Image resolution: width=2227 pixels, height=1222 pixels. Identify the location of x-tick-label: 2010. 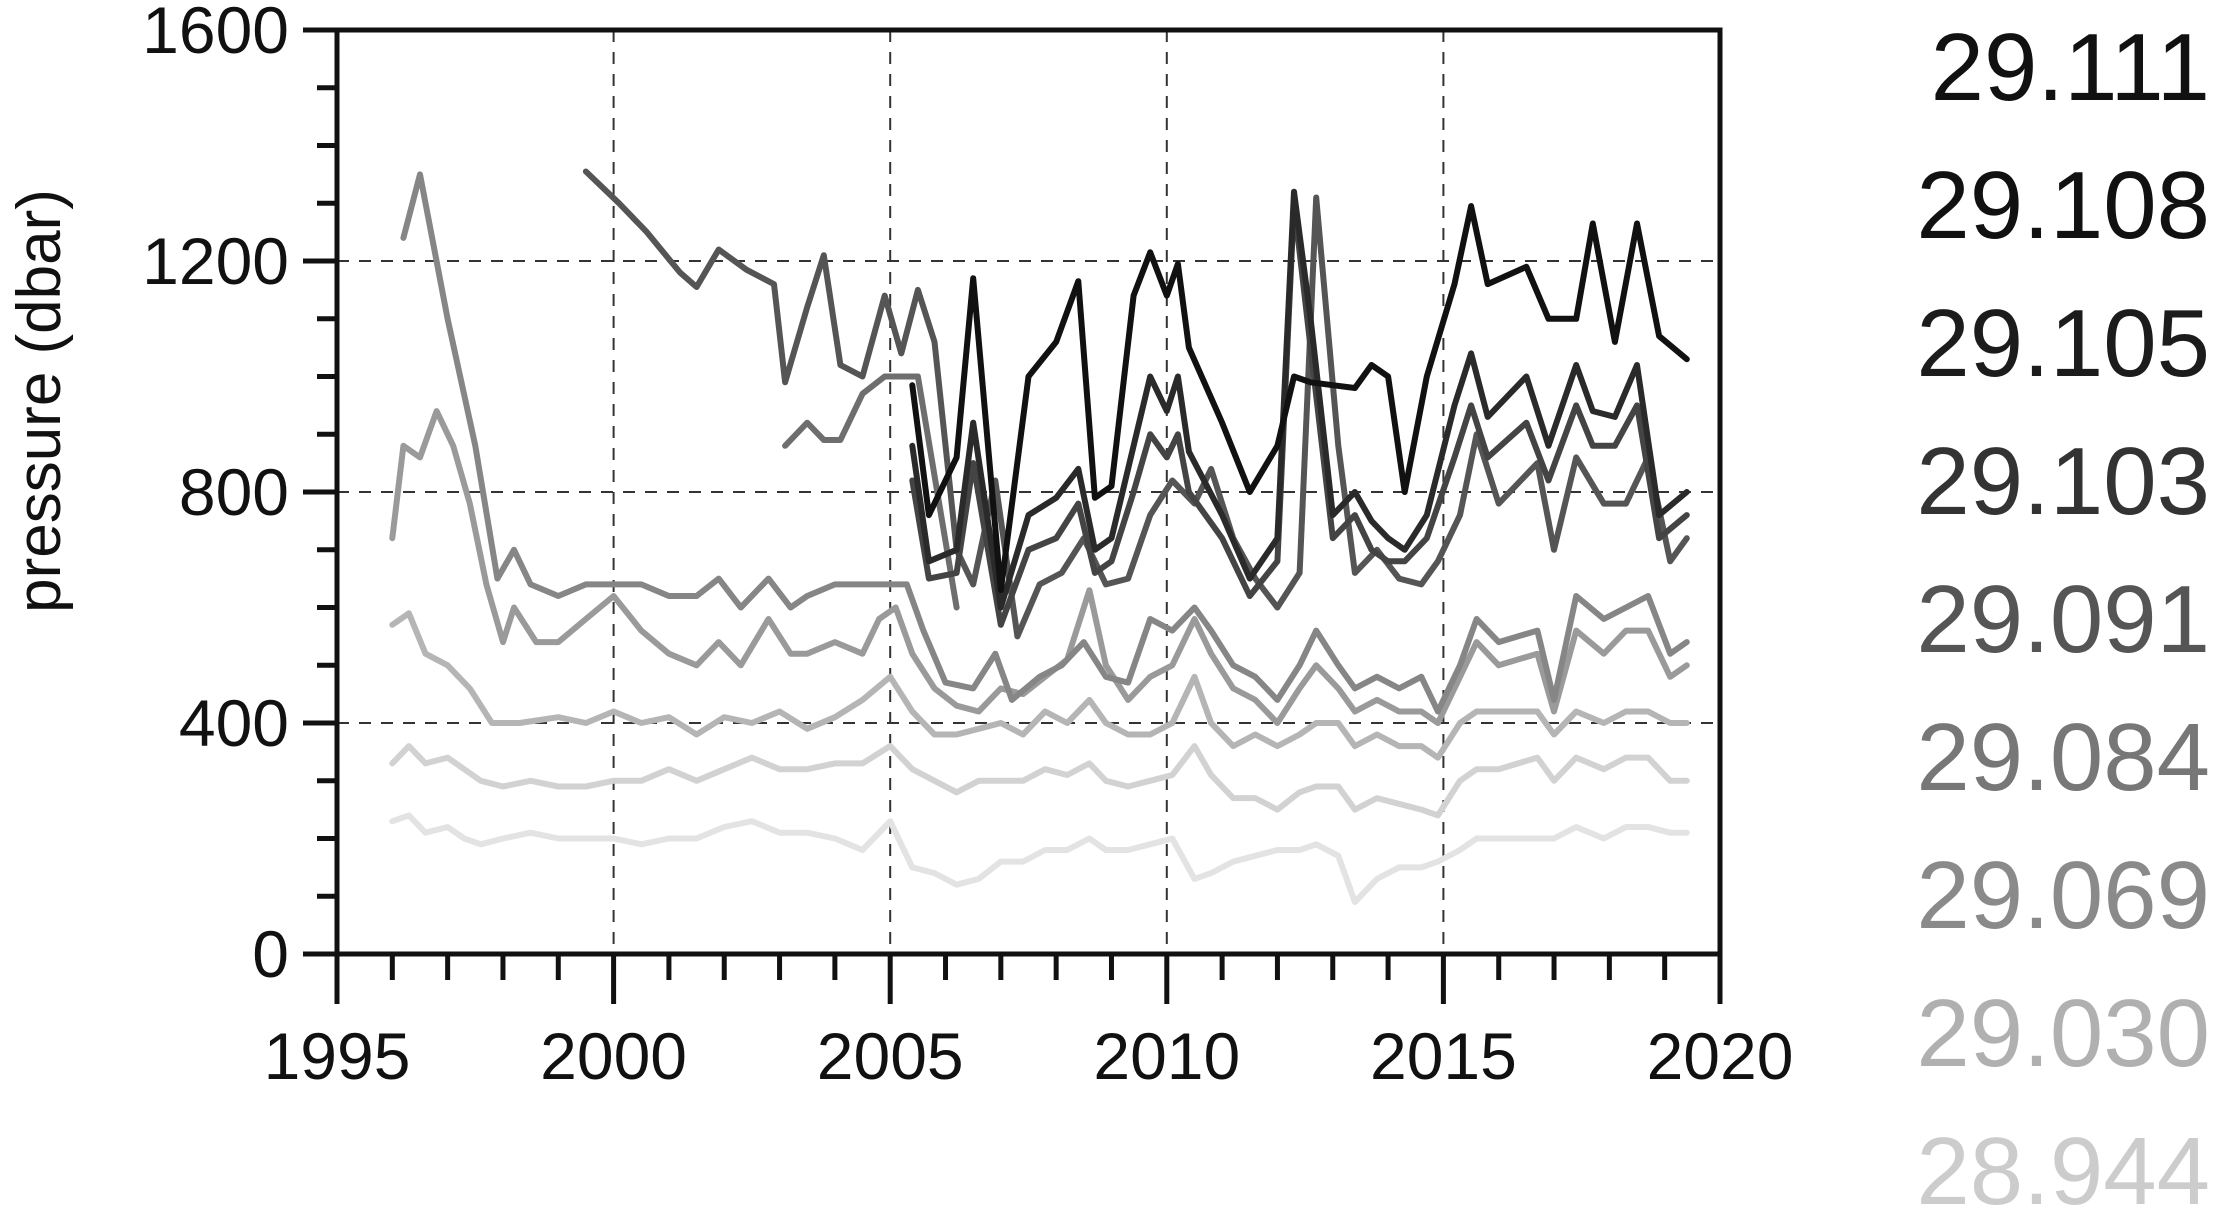
(1166, 1056).